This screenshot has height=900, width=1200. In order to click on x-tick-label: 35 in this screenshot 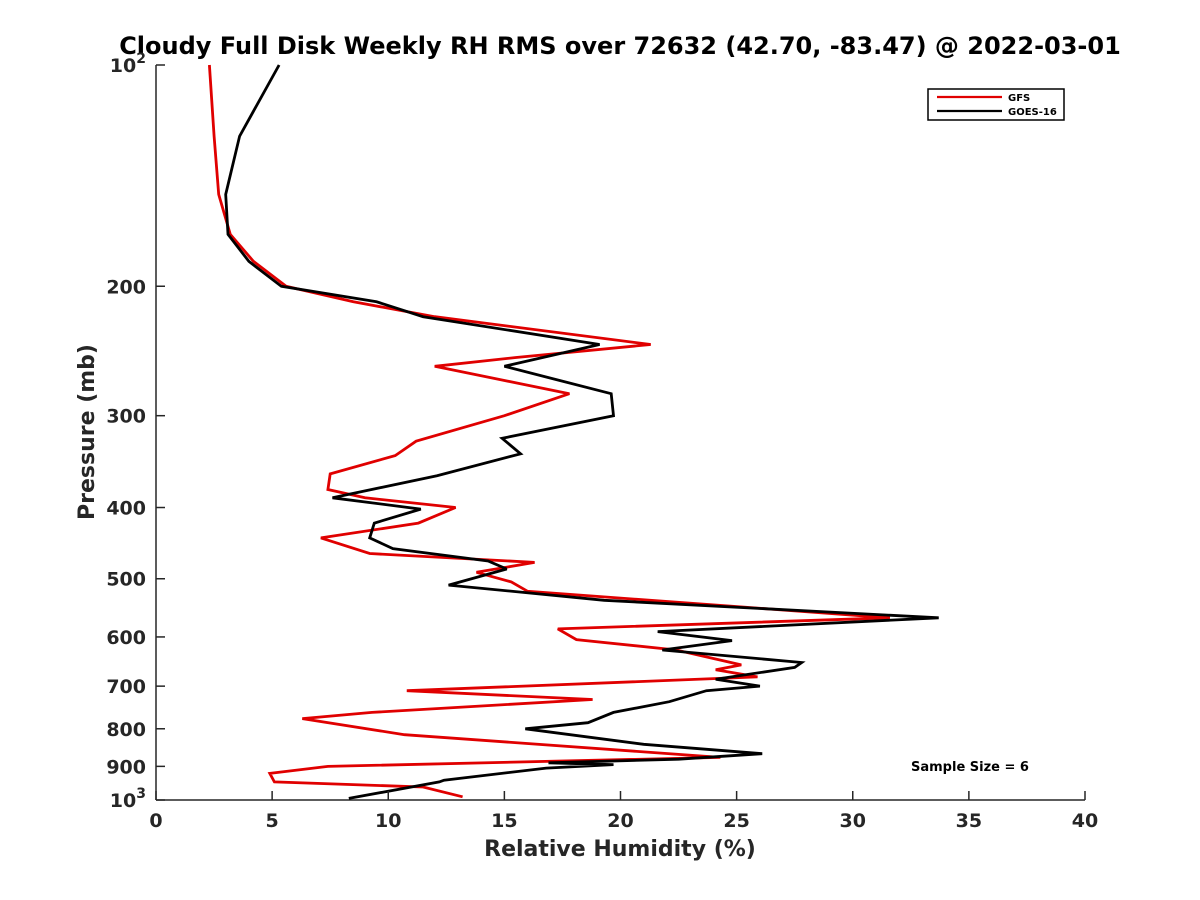, I will do `click(969, 821)`.